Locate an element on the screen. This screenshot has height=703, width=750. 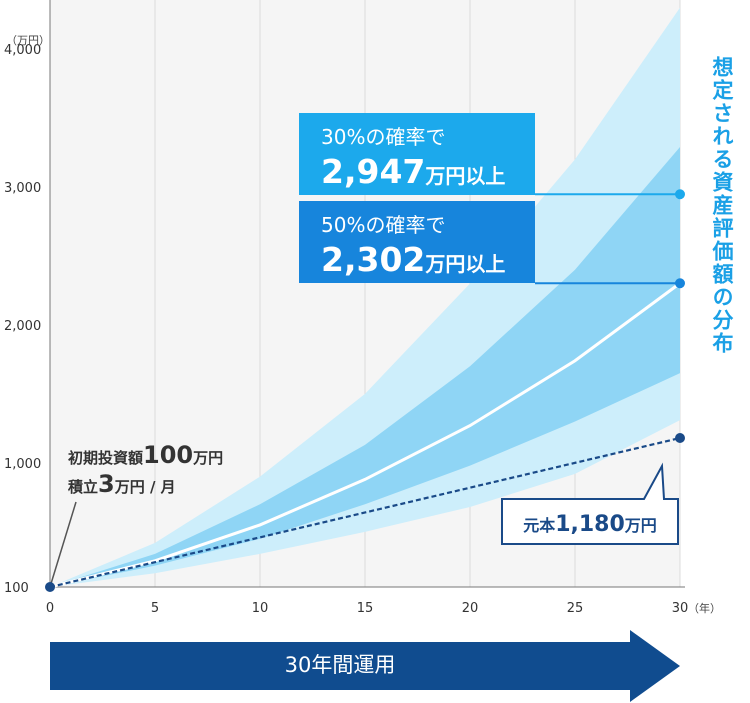
duration-arrow-shape is located at coordinates (365, 666).